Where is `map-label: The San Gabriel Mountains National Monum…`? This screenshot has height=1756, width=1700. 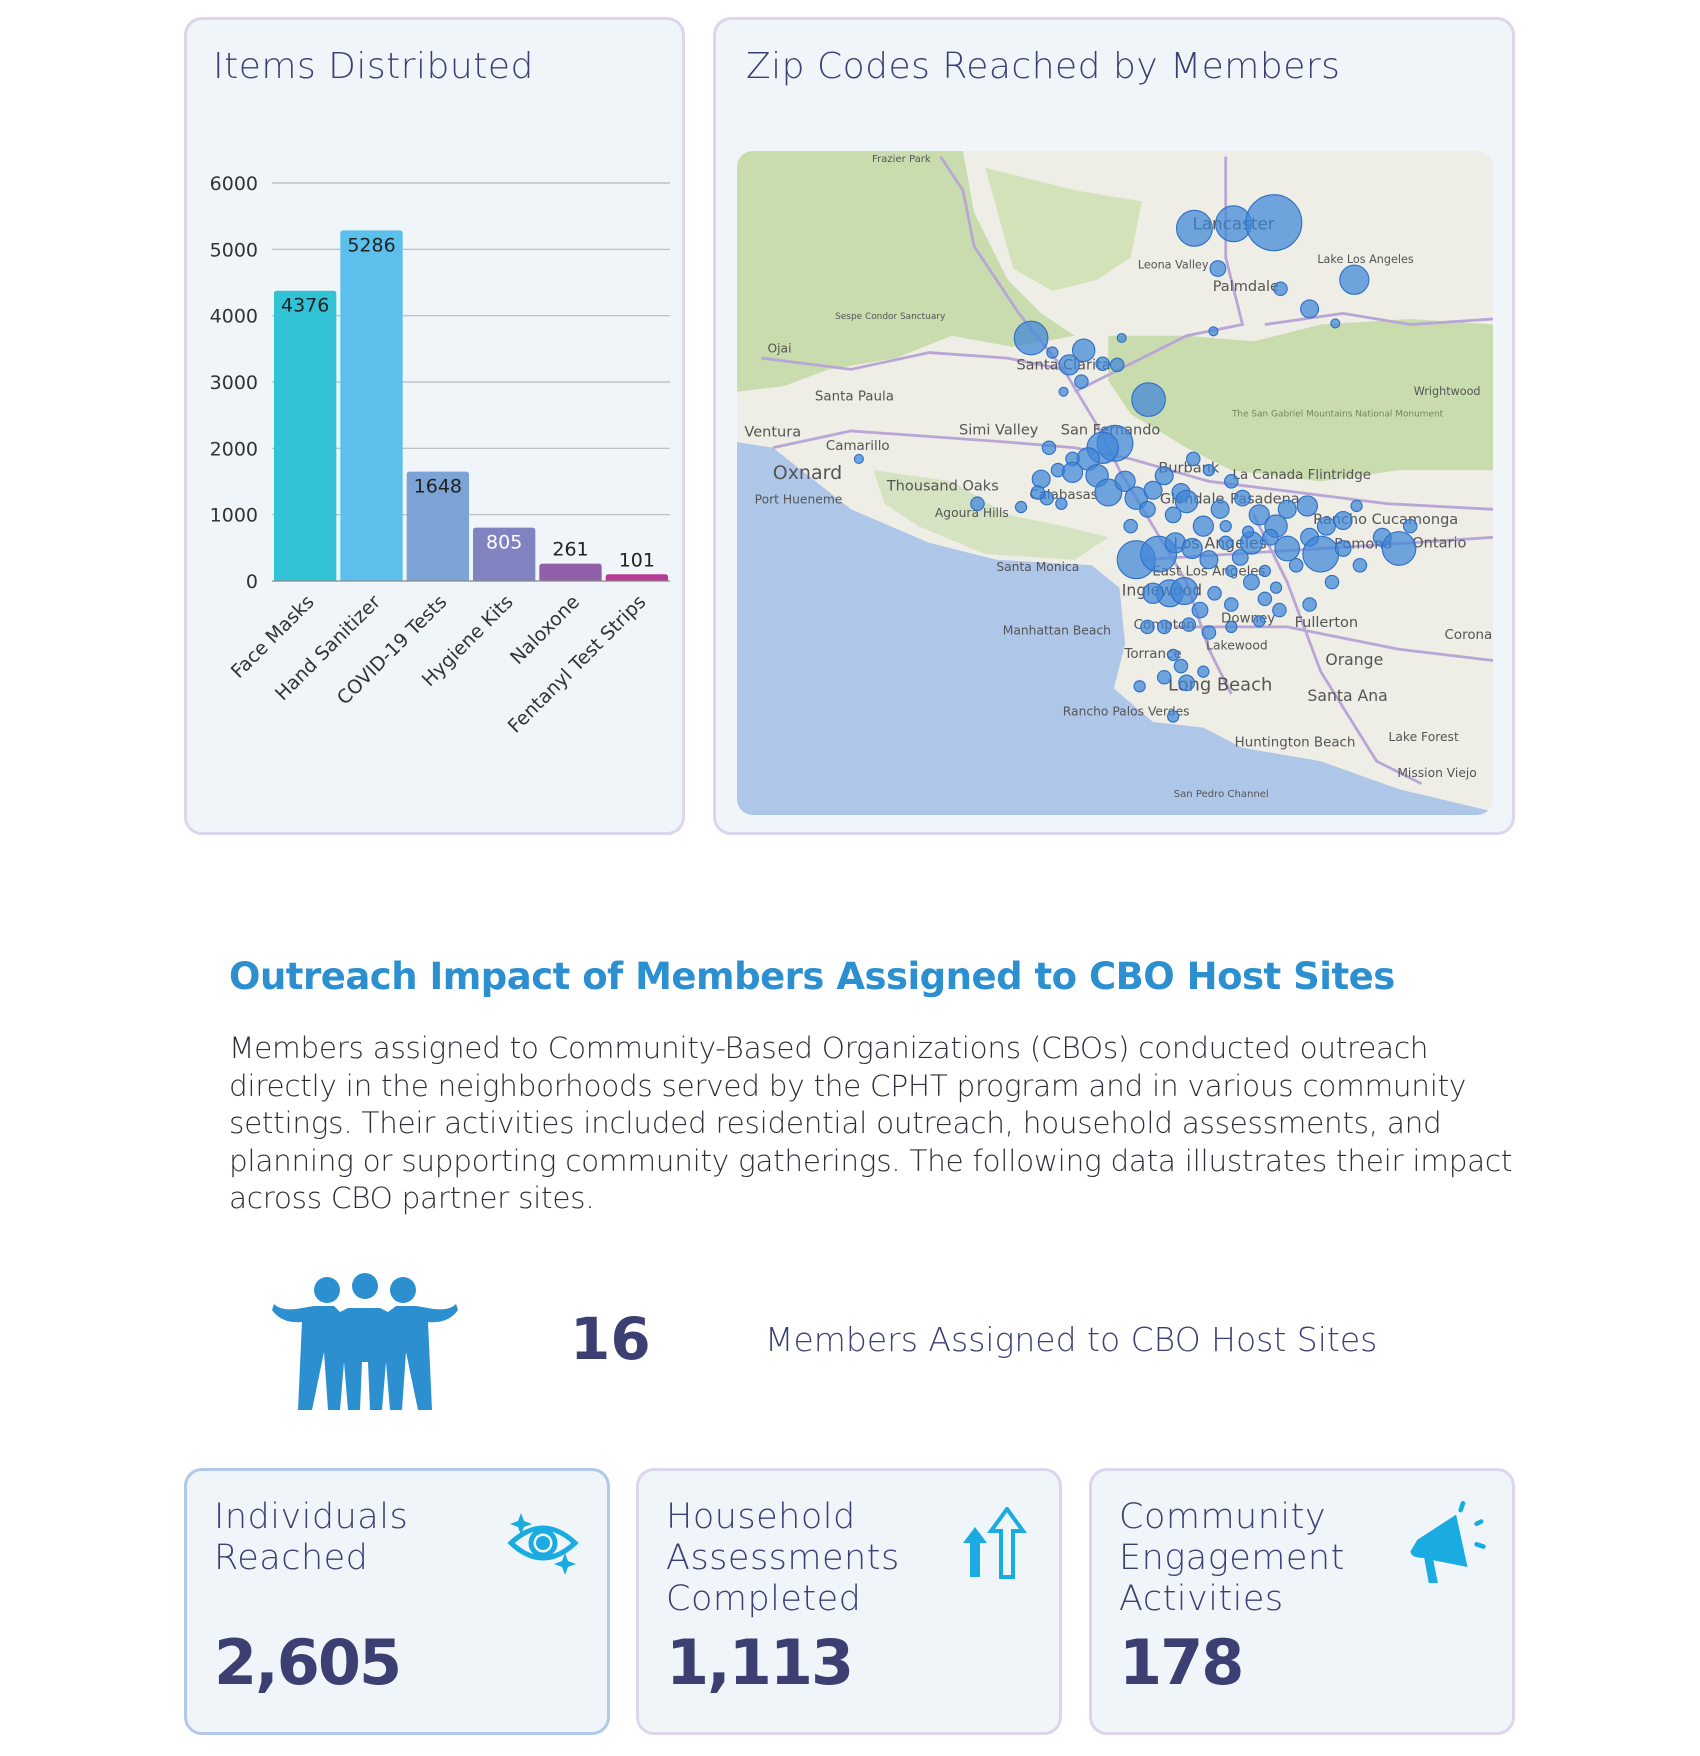
map-label: The San Gabriel Mountains National Monum… is located at coordinates (1337, 414).